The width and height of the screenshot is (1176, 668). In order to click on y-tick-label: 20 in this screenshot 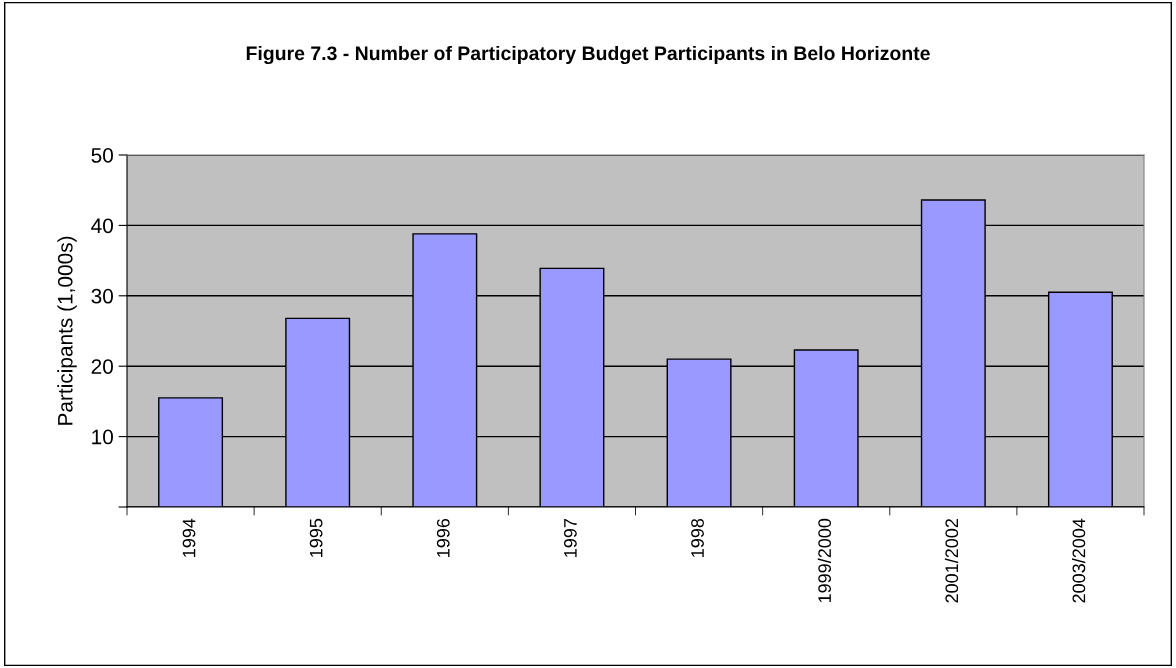, I will do `click(102, 366)`.